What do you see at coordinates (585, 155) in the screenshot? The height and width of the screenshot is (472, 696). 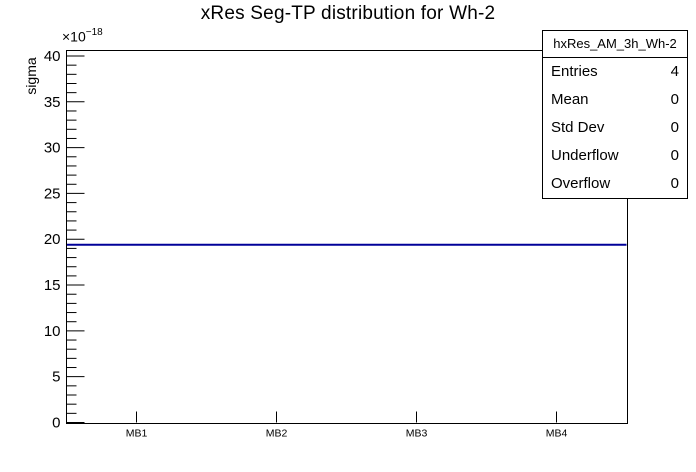 I see `stats-label: Underflow` at bounding box center [585, 155].